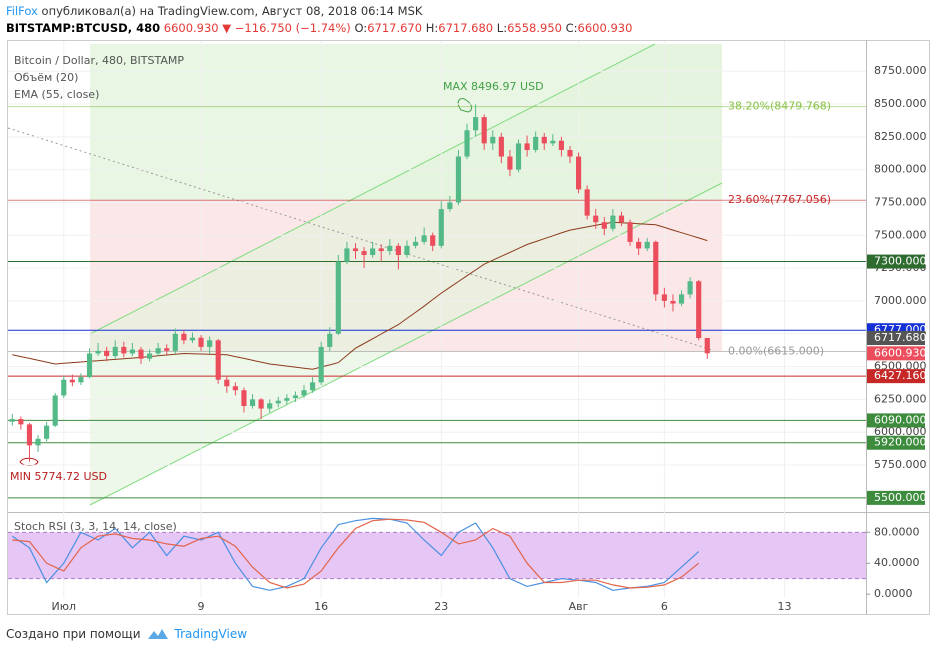  What do you see at coordinates (900, 419) in the screenshot?
I see `level-label: 6090.000` at bounding box center [900, 419].